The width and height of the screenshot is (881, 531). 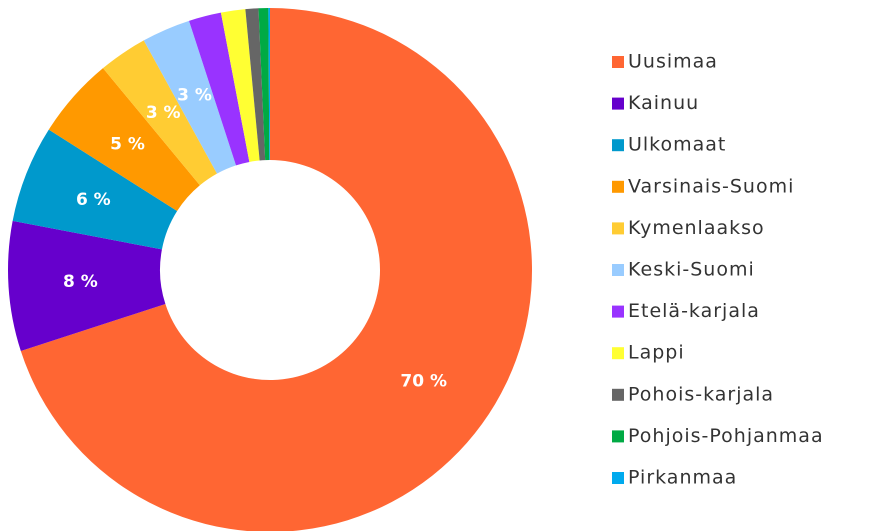 I want to click on data-label: 8 %, so click(x=80, y=282).